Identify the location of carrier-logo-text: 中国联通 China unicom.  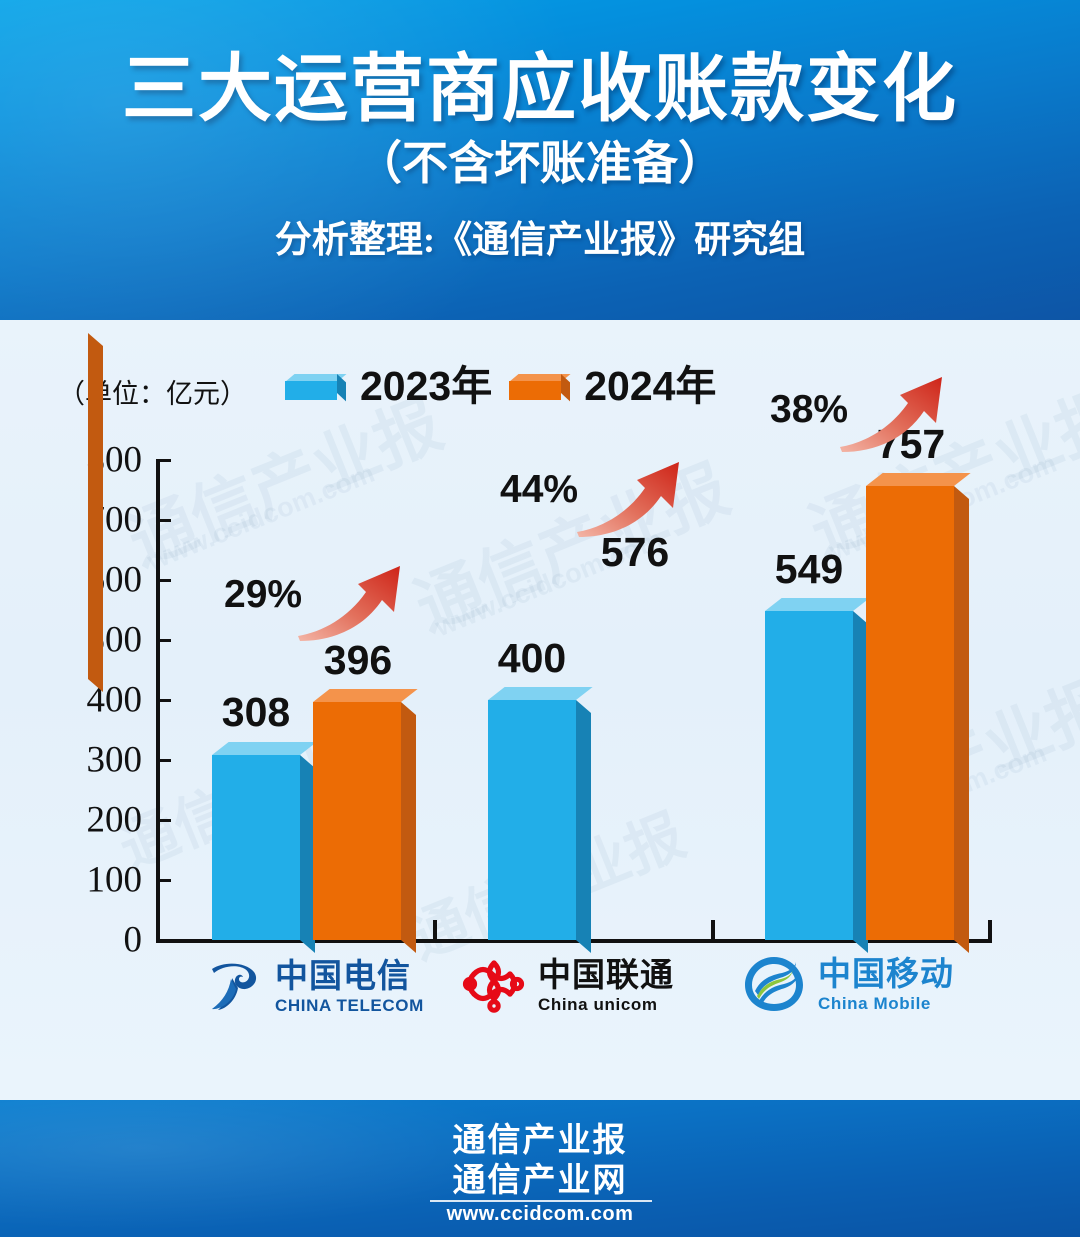
(606, 985).